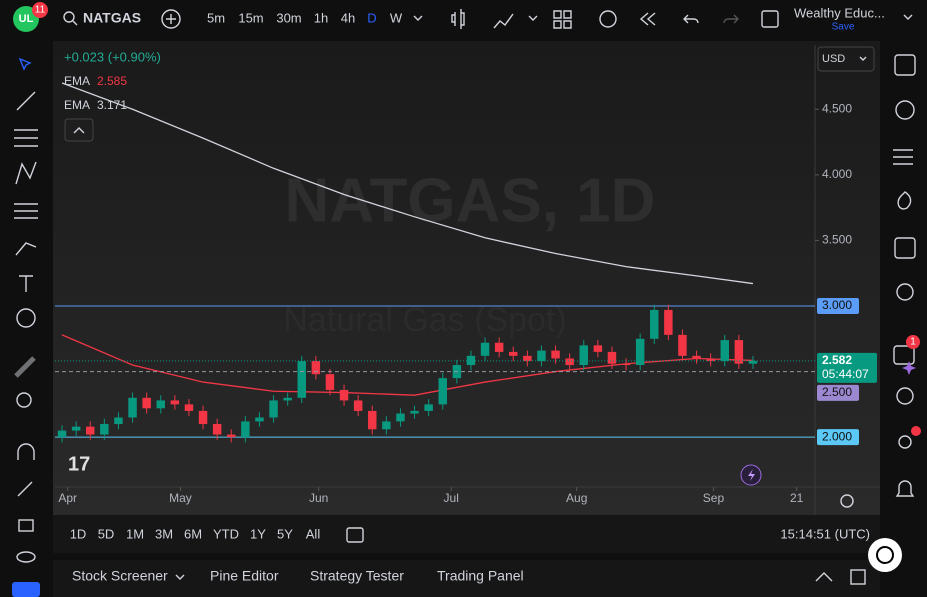 The image size is (927, 597). What do you see at coordinates (908, 17) in the screenshot?
I see `account-dropdown` at bounding box center [908, 17].